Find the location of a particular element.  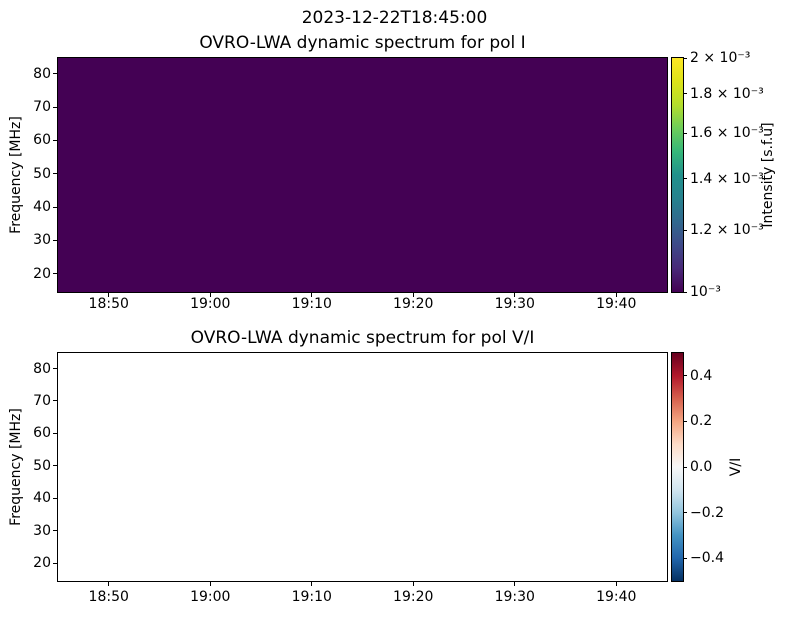

pol-vi-colorbar is located at coordinates (677, 467).